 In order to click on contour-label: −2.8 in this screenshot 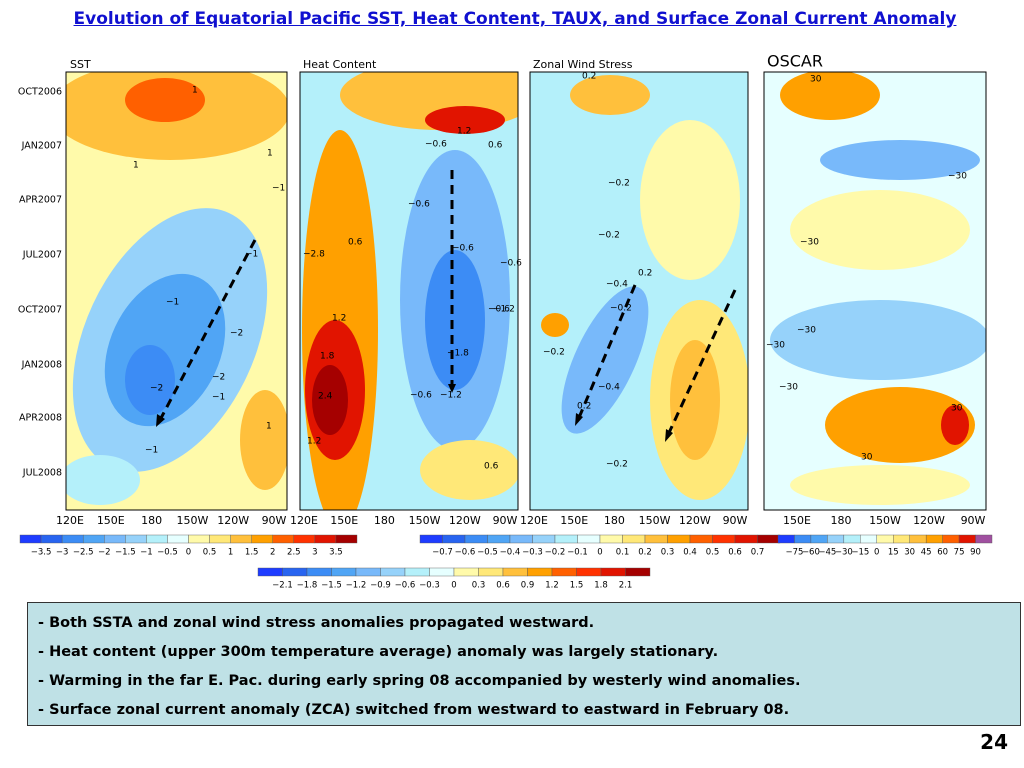, I will do `click(314, 255)`.